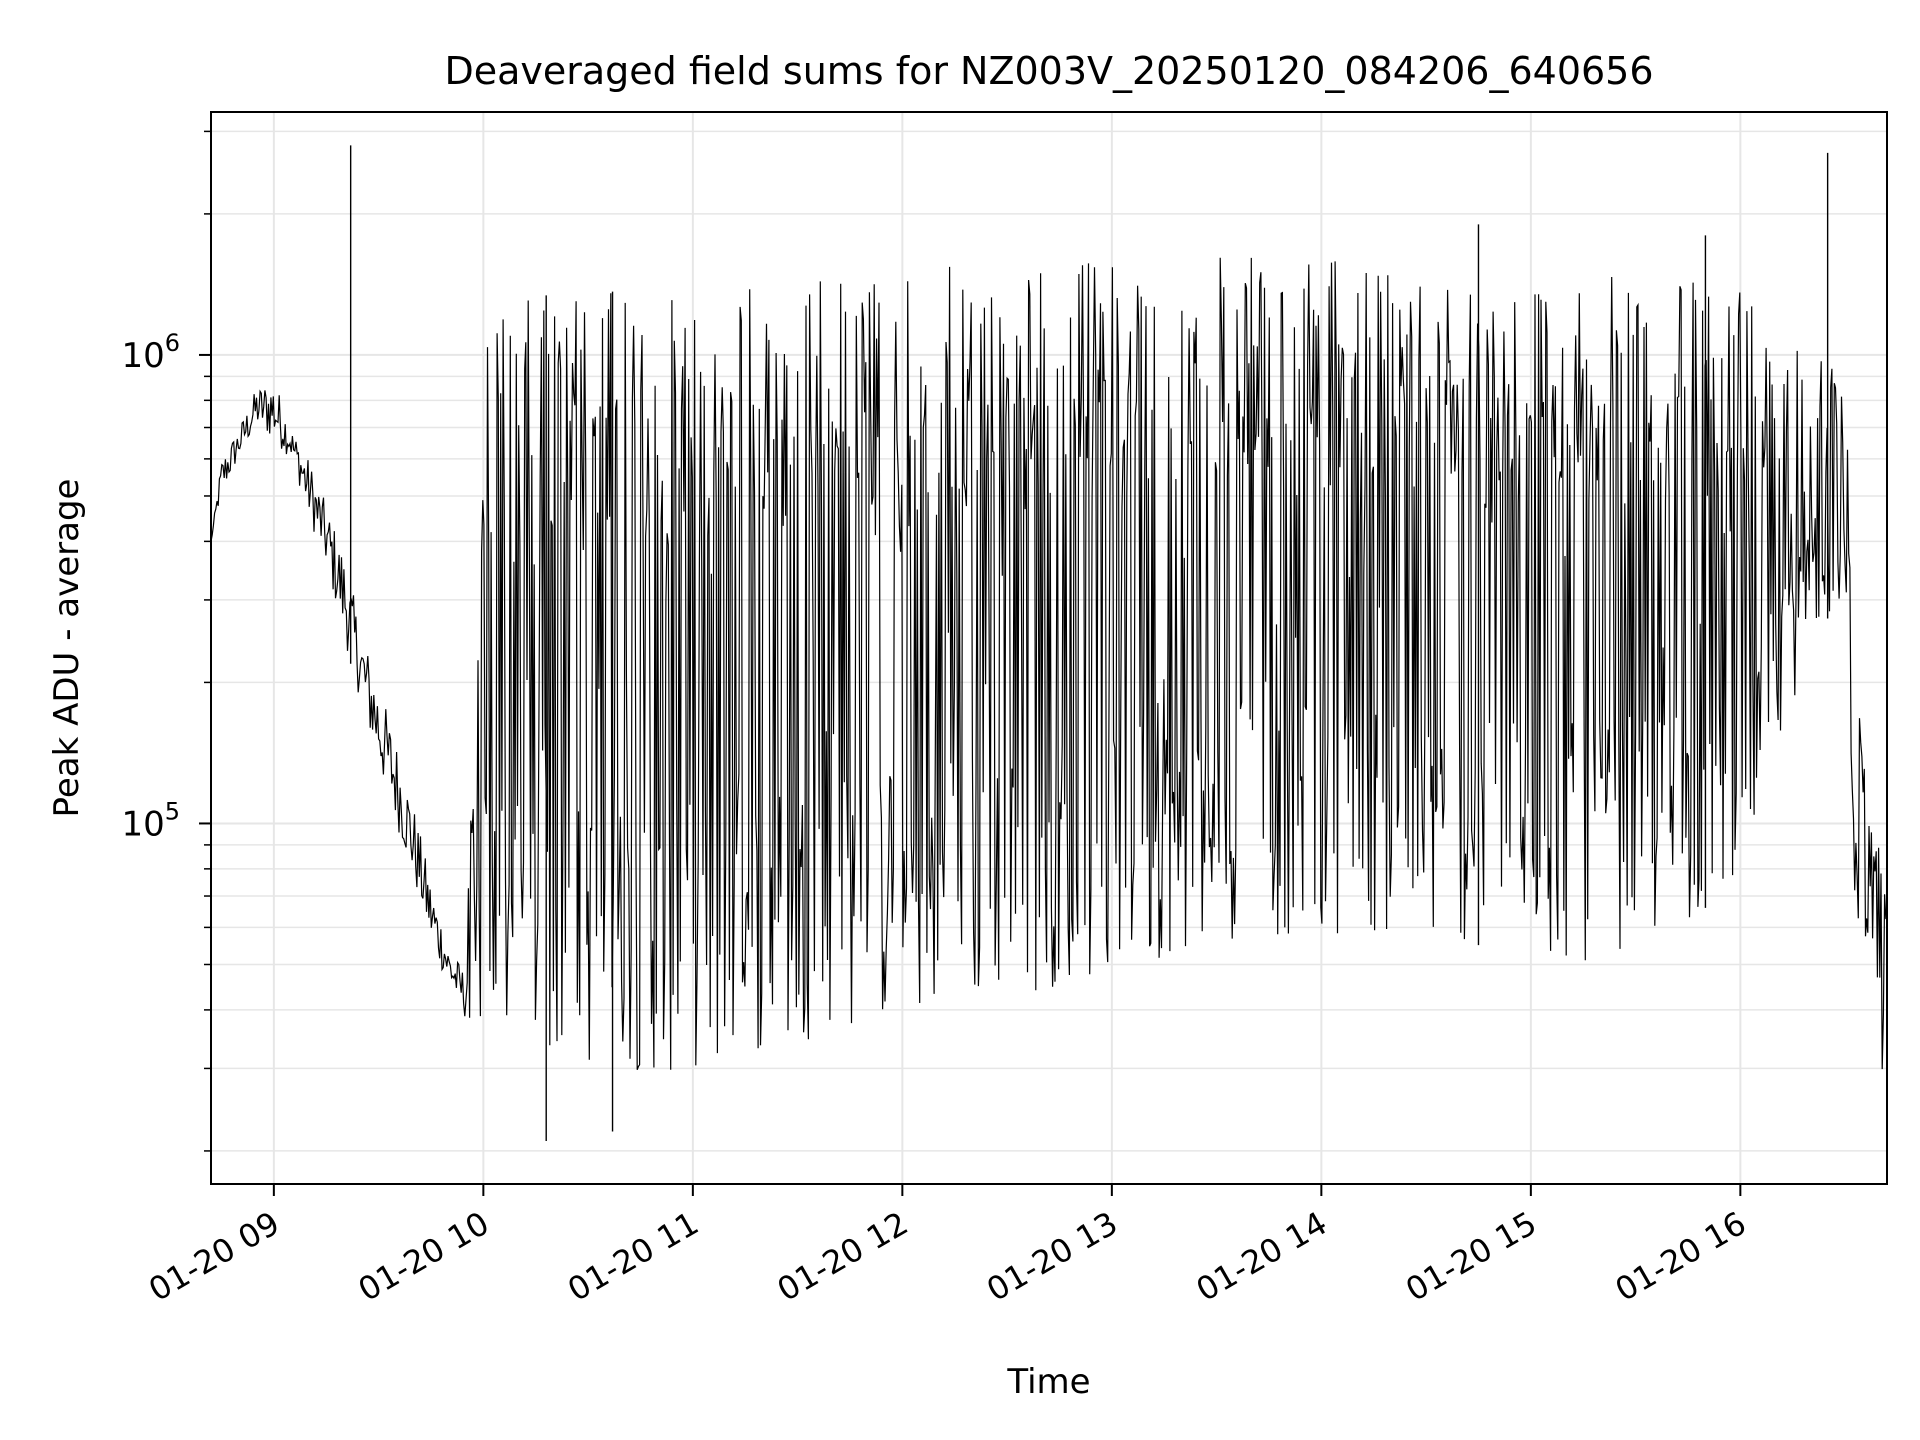 The height and width of the screenshot is (1440, 1920). I want to click on y-tick-label: 10⁵, so click(150, 820).